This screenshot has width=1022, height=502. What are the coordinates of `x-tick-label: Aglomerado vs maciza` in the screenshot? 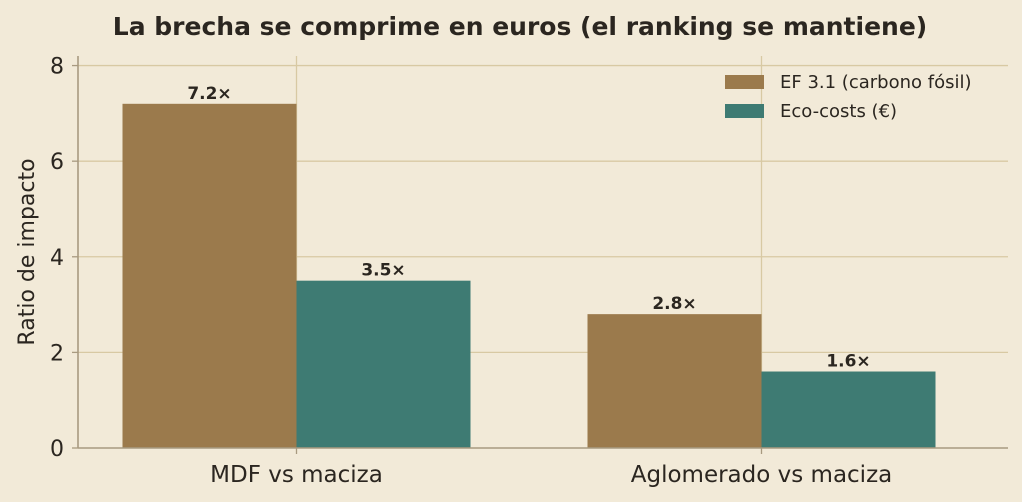 It's located at (762, 475).